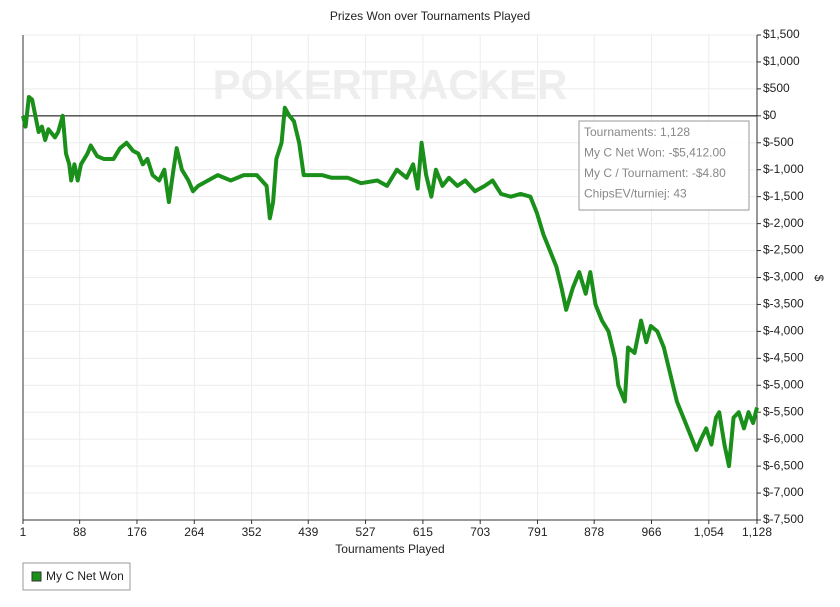 Image resolution: width=840 pixels, height=607 pixels. I want to click on x-tick-label: 439, so click(308, 532).